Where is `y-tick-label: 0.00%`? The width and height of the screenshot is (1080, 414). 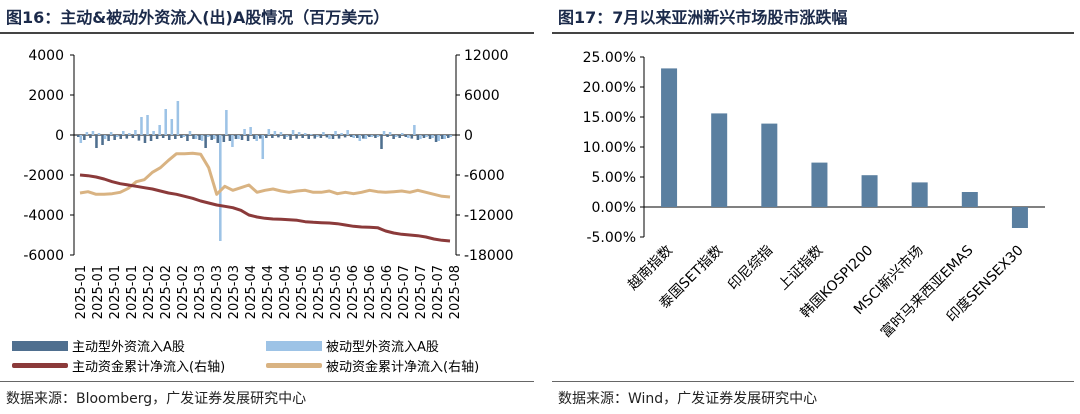
y-tick-label: 0.00% is located at coordinates (614, 208).